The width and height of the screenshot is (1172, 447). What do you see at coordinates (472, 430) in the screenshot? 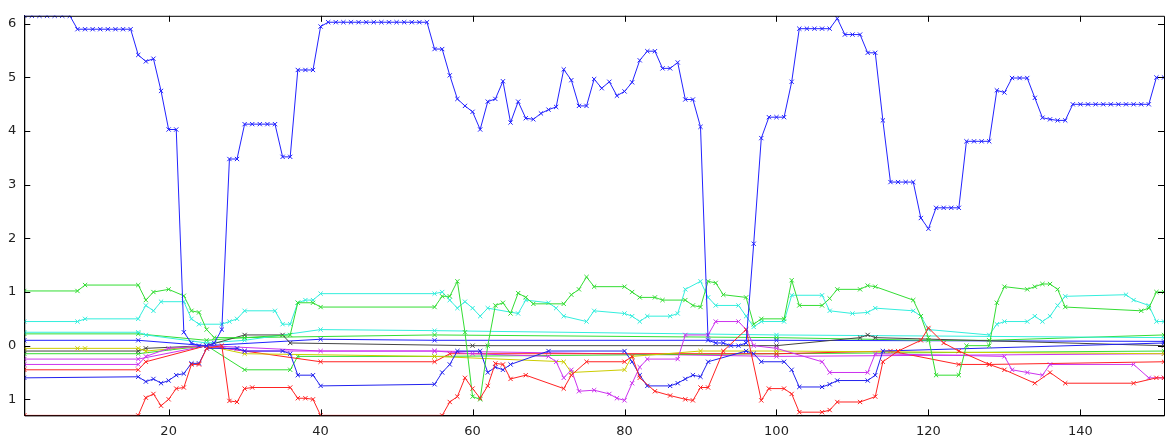
I see `x-tick-label: 60` at bounding box center [472, 430].